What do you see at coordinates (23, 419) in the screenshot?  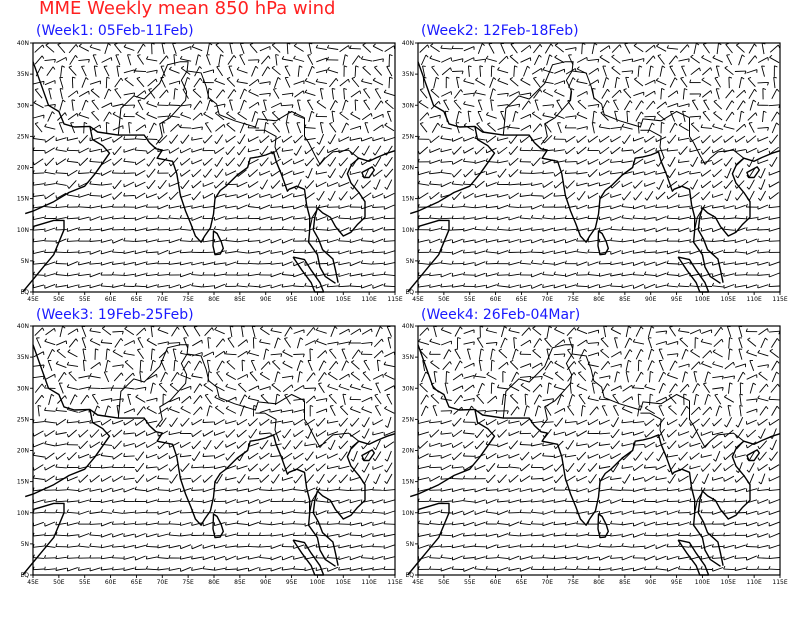 I see `lat-tick-label: 25N` at bounding box center [23, 419].